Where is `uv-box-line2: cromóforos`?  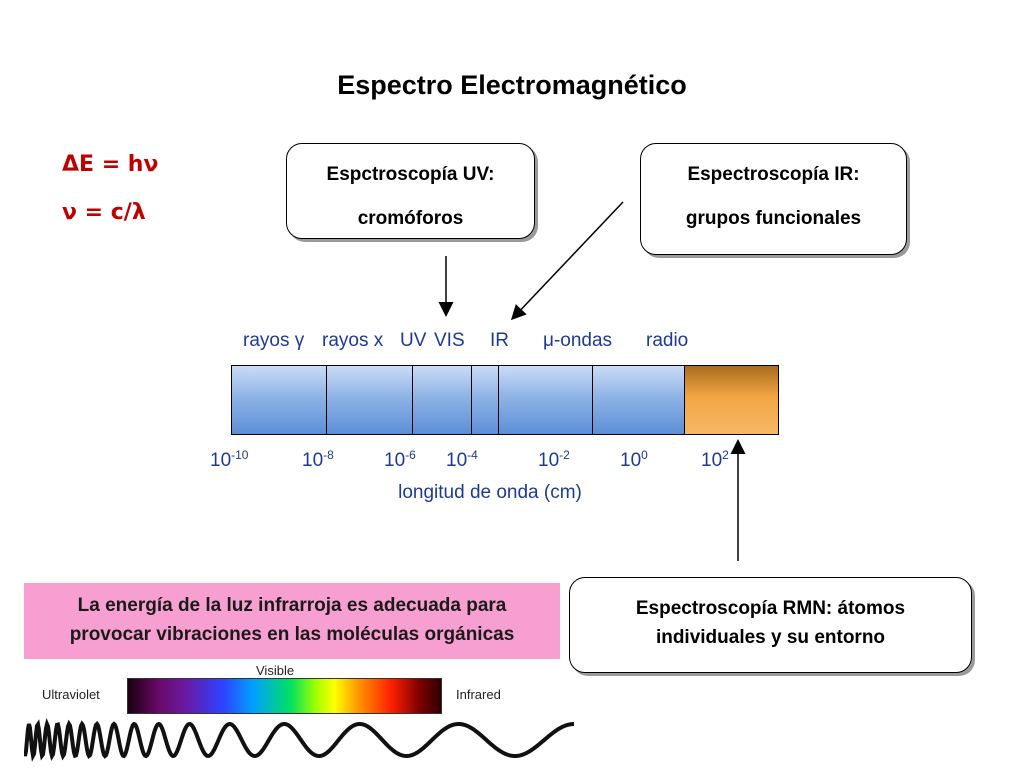 uv-box-line2: cromóforos is located at coordinates (410, 218).